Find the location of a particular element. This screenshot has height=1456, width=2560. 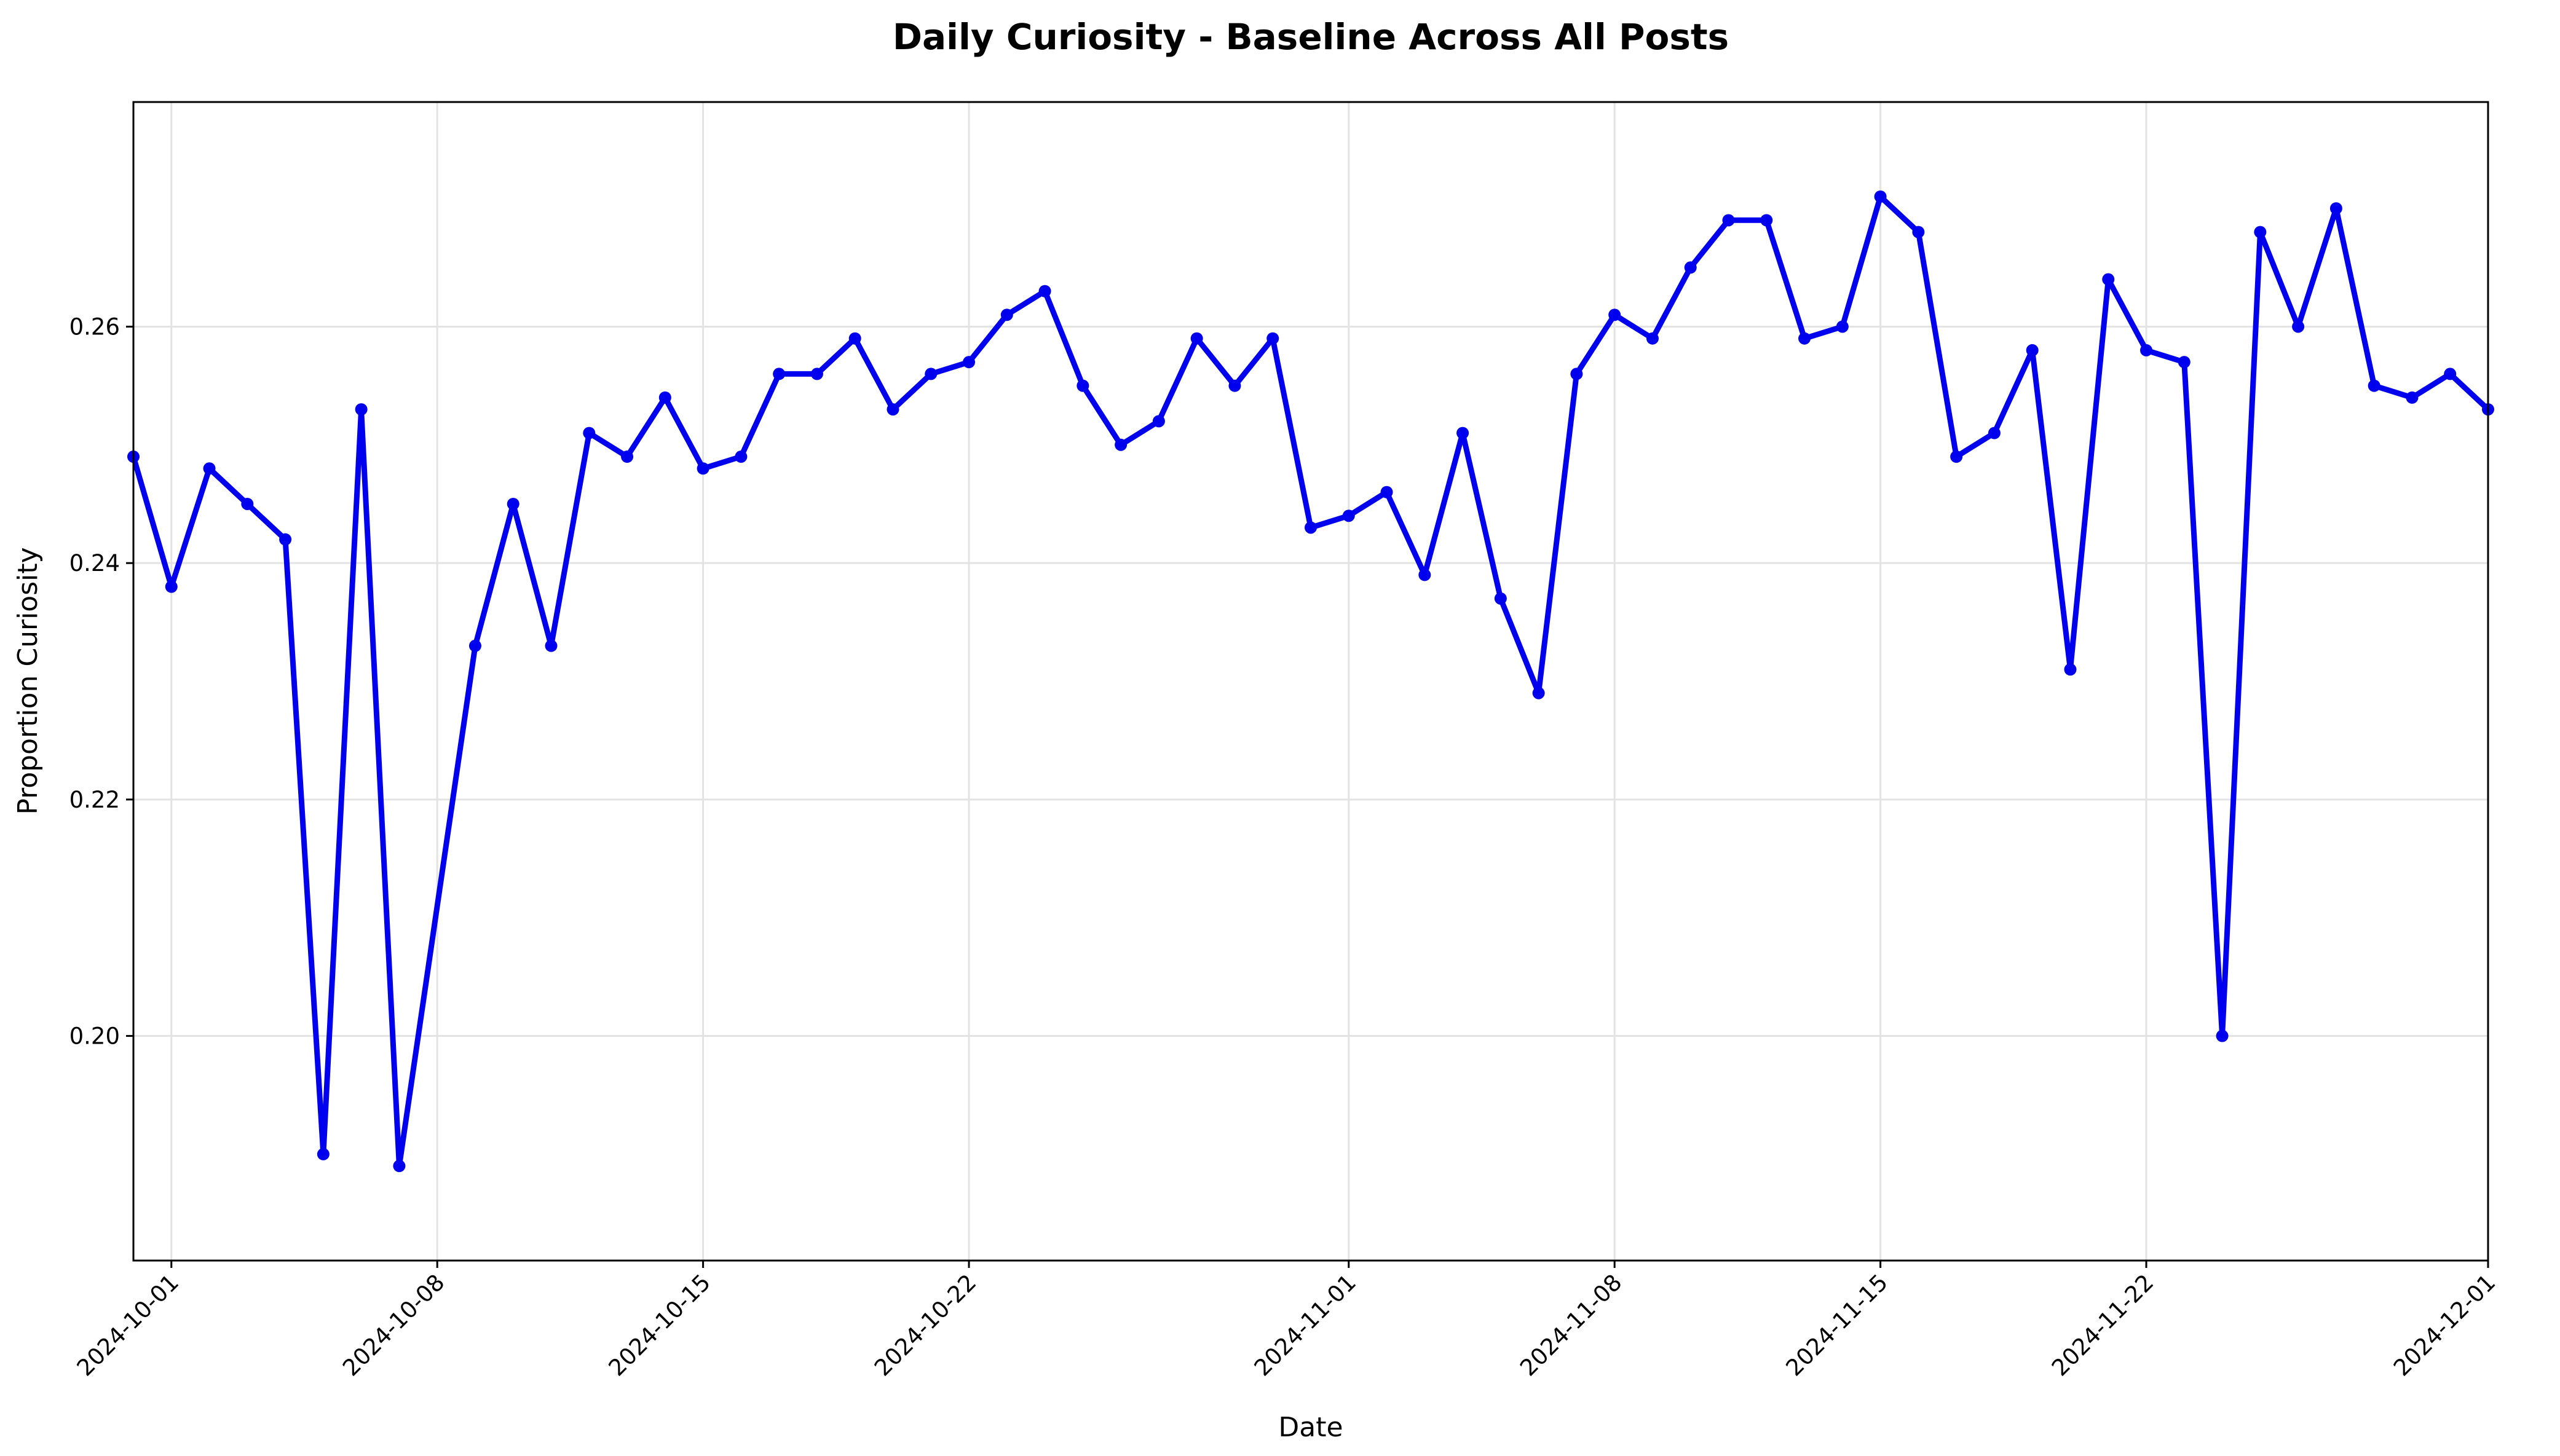

x-tick-label: 2024-10-15 is located at coordinates (660, 1325).